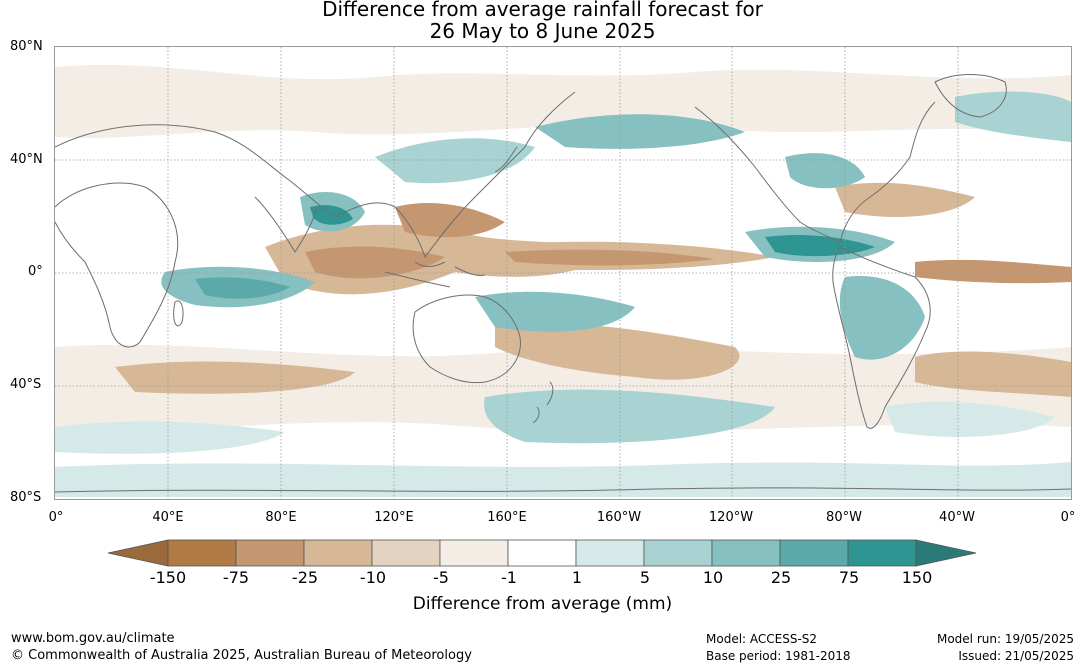 The width and height of the screenshot is (1085, 667). I want to click on colorbar-tick-label: 10, so click(713, 577).